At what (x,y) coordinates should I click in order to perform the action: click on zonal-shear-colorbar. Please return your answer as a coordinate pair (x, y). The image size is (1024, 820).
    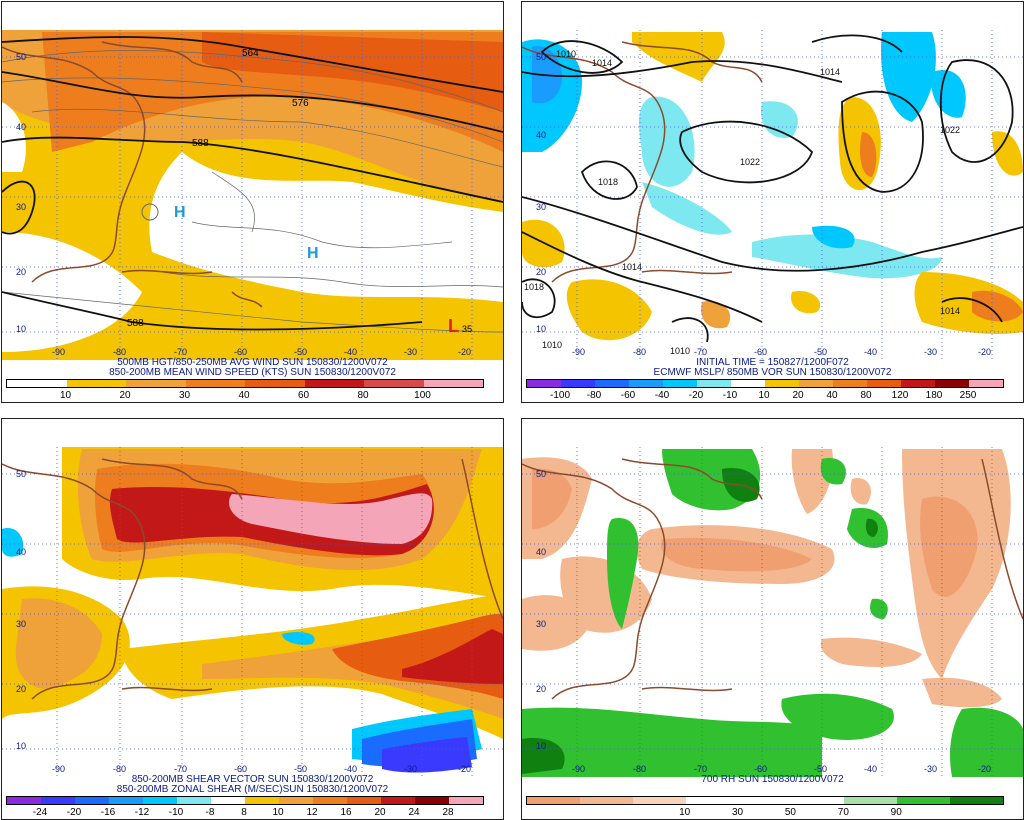
    Looking at the image, I should click on (245, 800).